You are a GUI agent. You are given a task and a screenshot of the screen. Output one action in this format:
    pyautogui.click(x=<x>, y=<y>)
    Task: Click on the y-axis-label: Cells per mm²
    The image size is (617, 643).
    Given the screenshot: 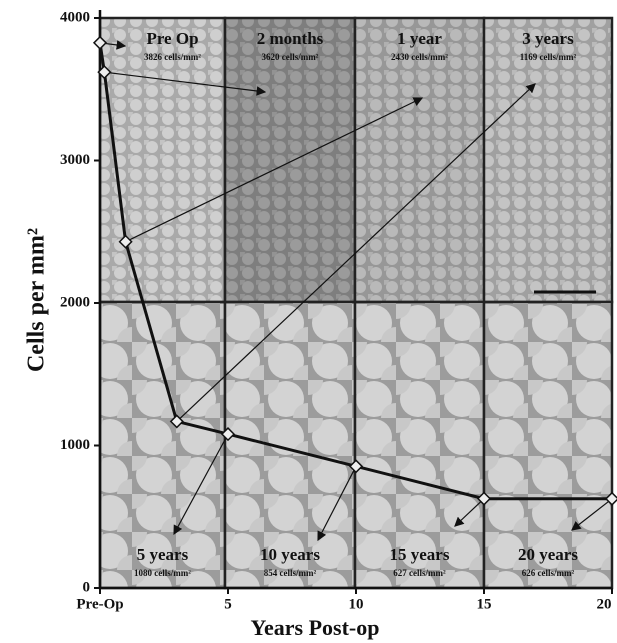 What is the action you would take?
    pyautogui.click(x=37, y=300)
    